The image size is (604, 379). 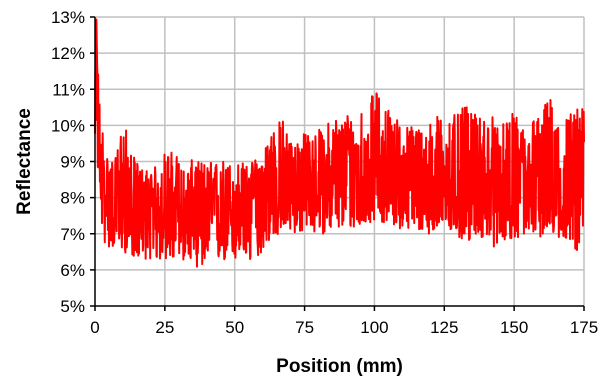 What do you see at coordinates (72, 162) in the screenshot?
I see `y-tick-label: 9%` at bounding box center [72, 162].